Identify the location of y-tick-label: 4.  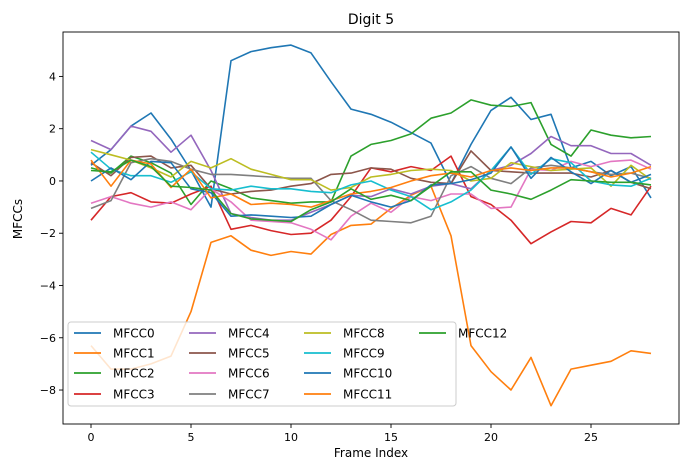
(52, 76).